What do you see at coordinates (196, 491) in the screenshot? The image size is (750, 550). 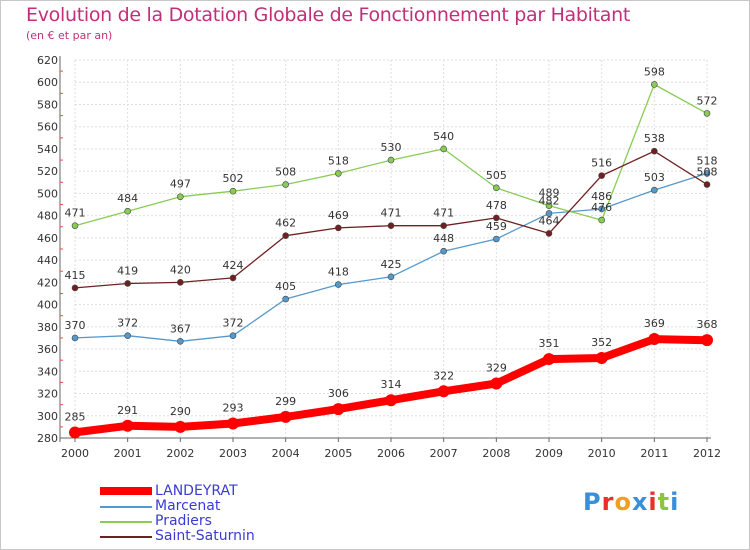 I see `legend-label: LANDEYRAT` at bounding box center [196, 491].